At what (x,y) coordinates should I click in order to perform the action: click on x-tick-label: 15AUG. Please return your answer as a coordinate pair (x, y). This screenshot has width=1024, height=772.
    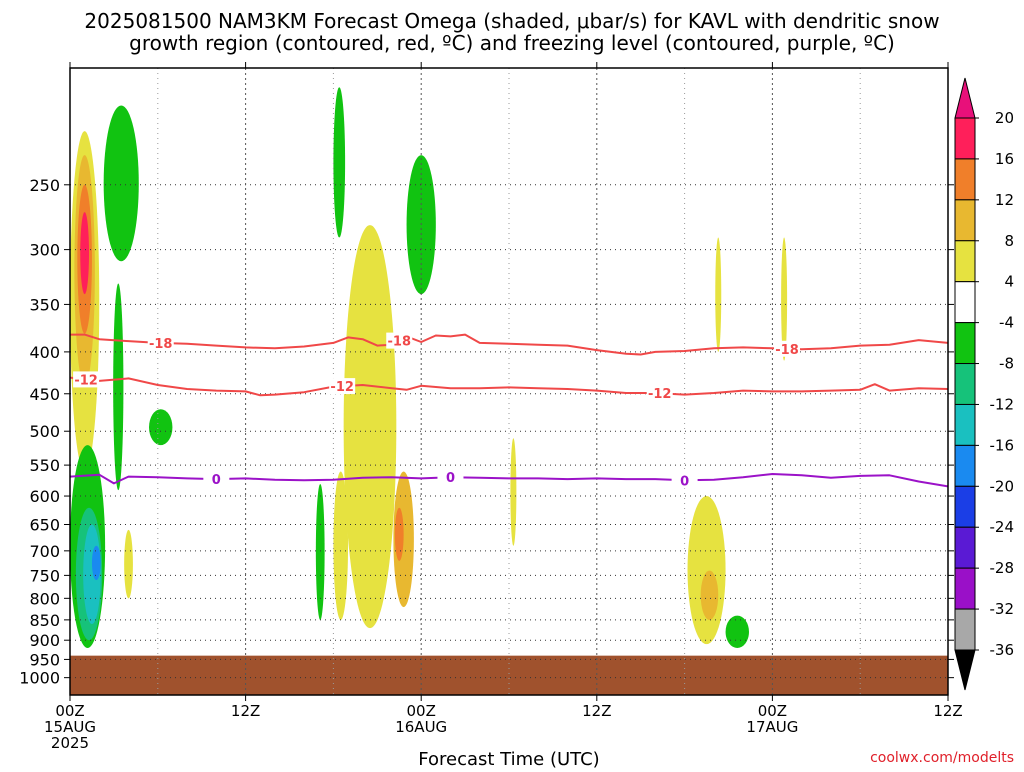
    Looking at the image, I should click on (70, 727).